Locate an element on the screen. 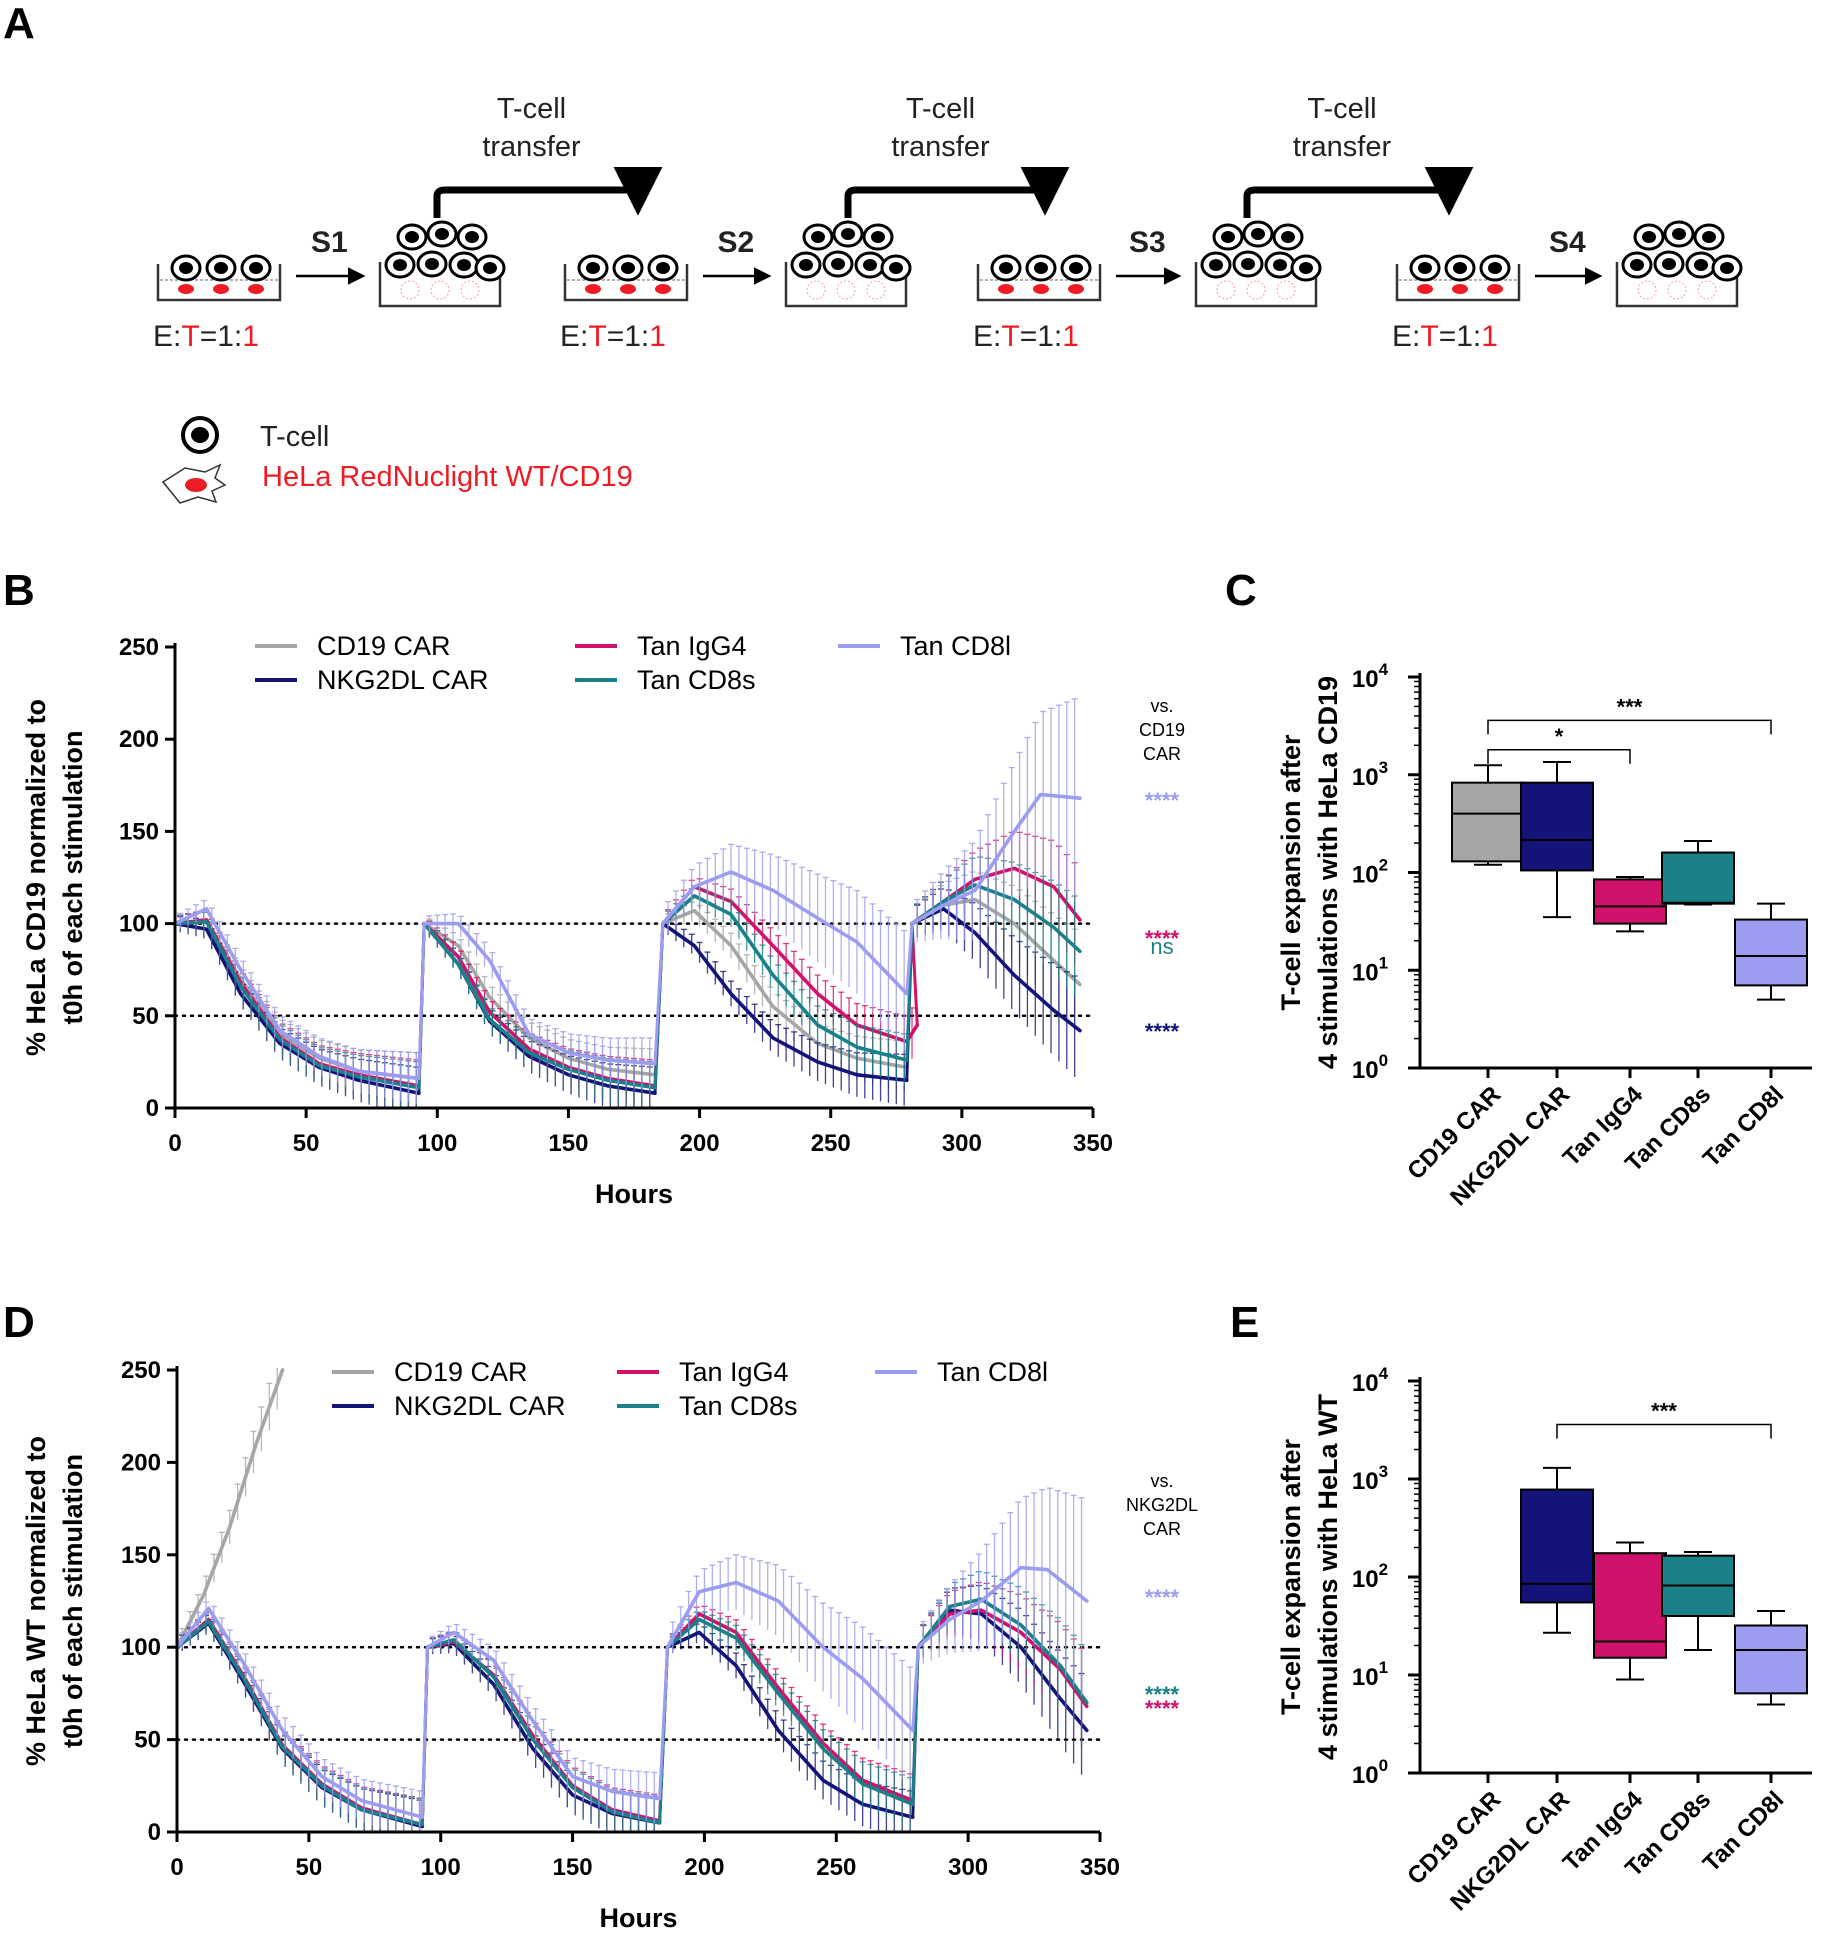 The image size is (1831, 1957). x-tick-label: 250 is located at coordinates (836, 1867).